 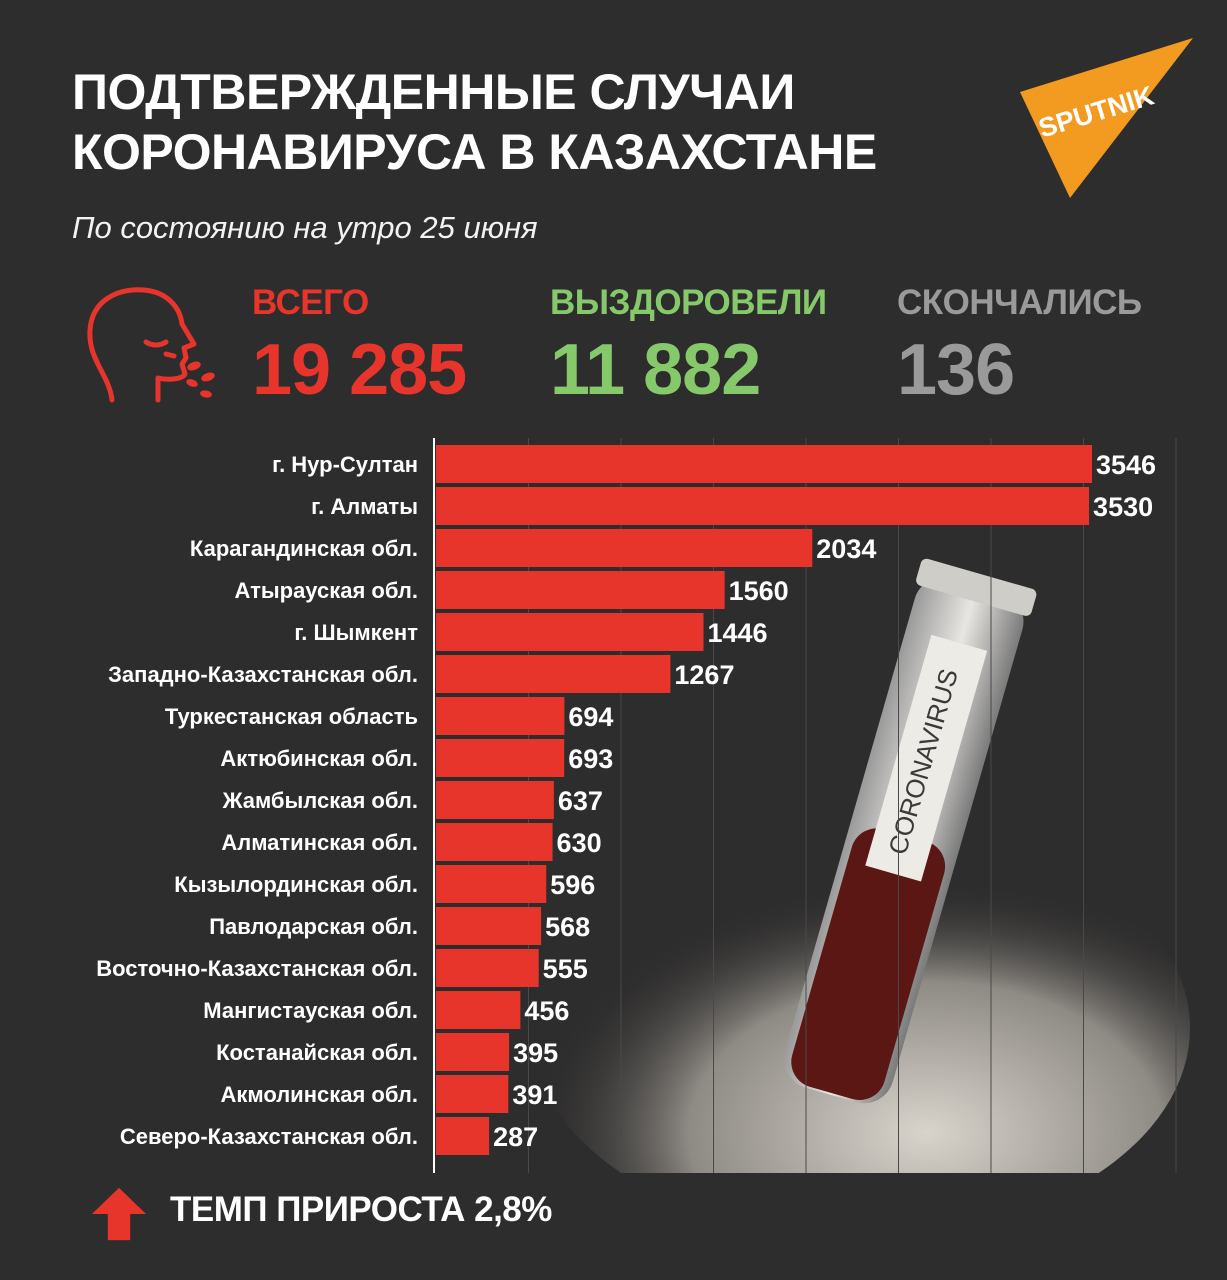 I want to click on value-label: 694, so click(x=590, y=717).